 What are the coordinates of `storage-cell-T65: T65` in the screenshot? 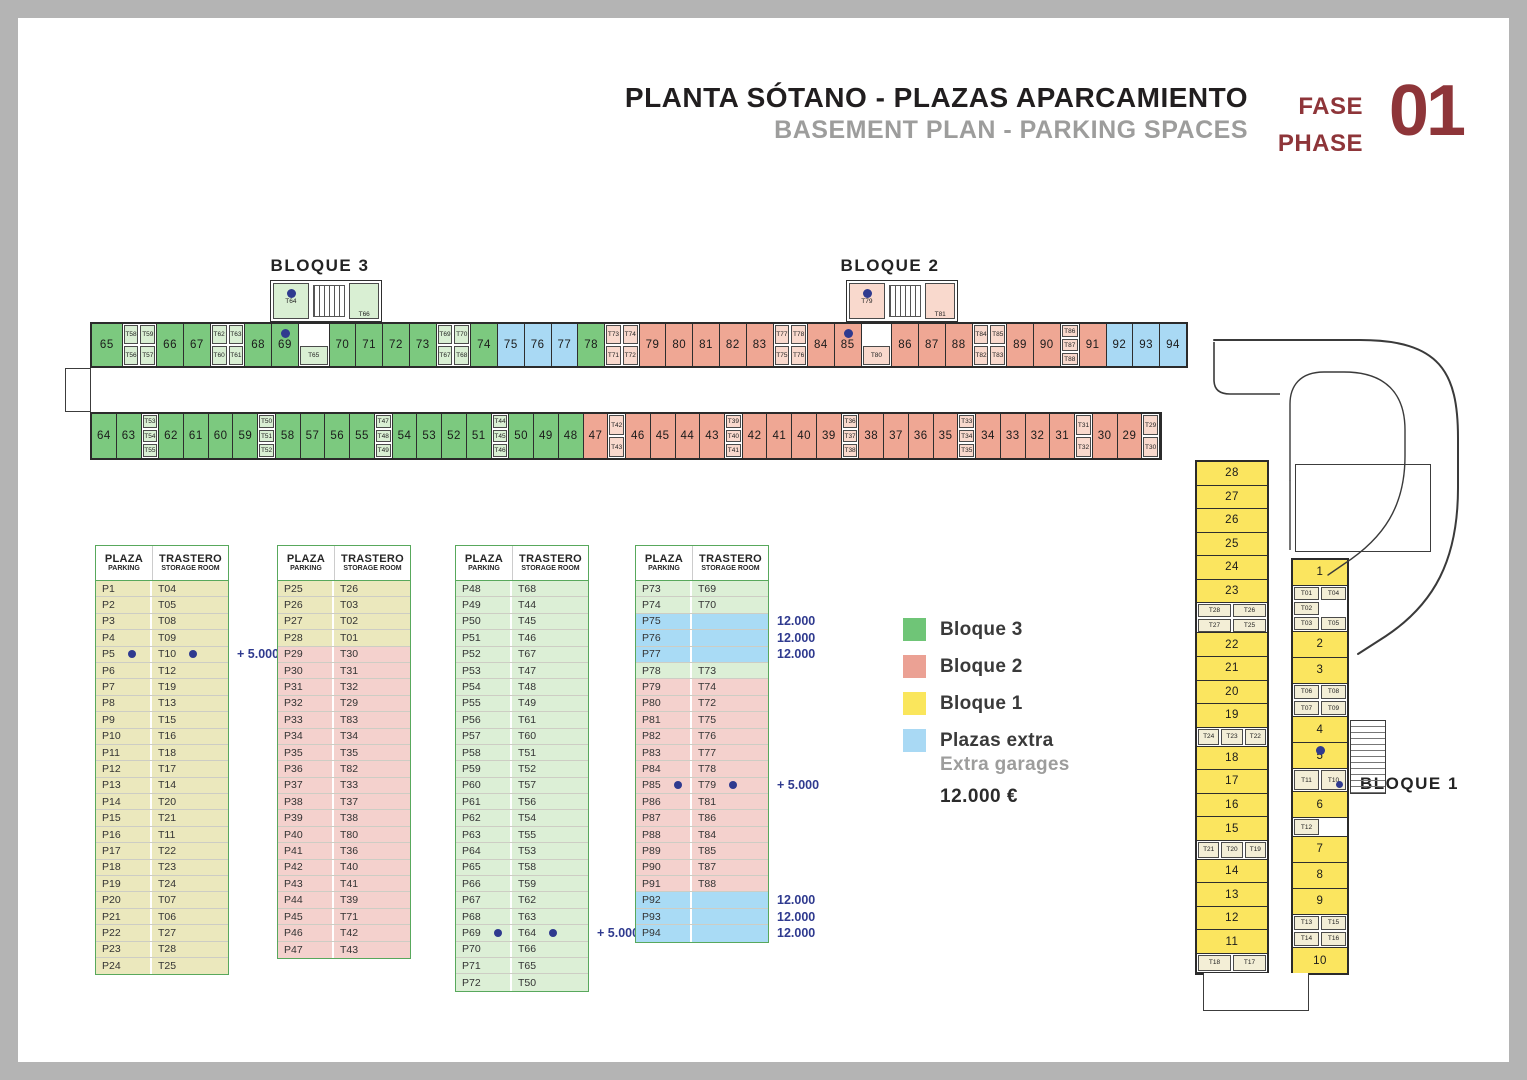 It's located at (313, 355).